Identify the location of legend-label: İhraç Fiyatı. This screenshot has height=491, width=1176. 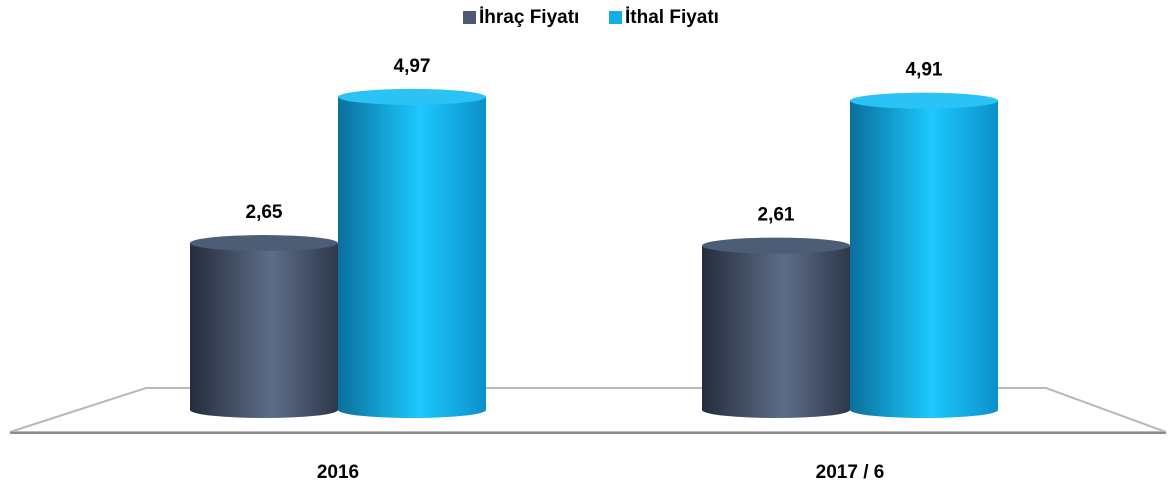
(529, 17).